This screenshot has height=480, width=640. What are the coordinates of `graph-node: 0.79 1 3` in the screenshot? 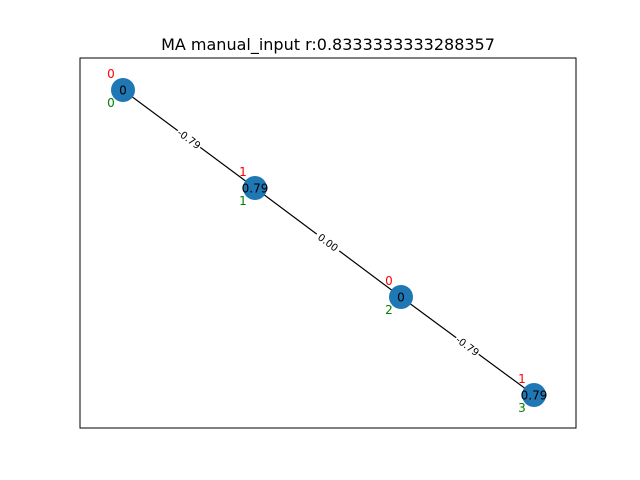 It's located at (532, 393).